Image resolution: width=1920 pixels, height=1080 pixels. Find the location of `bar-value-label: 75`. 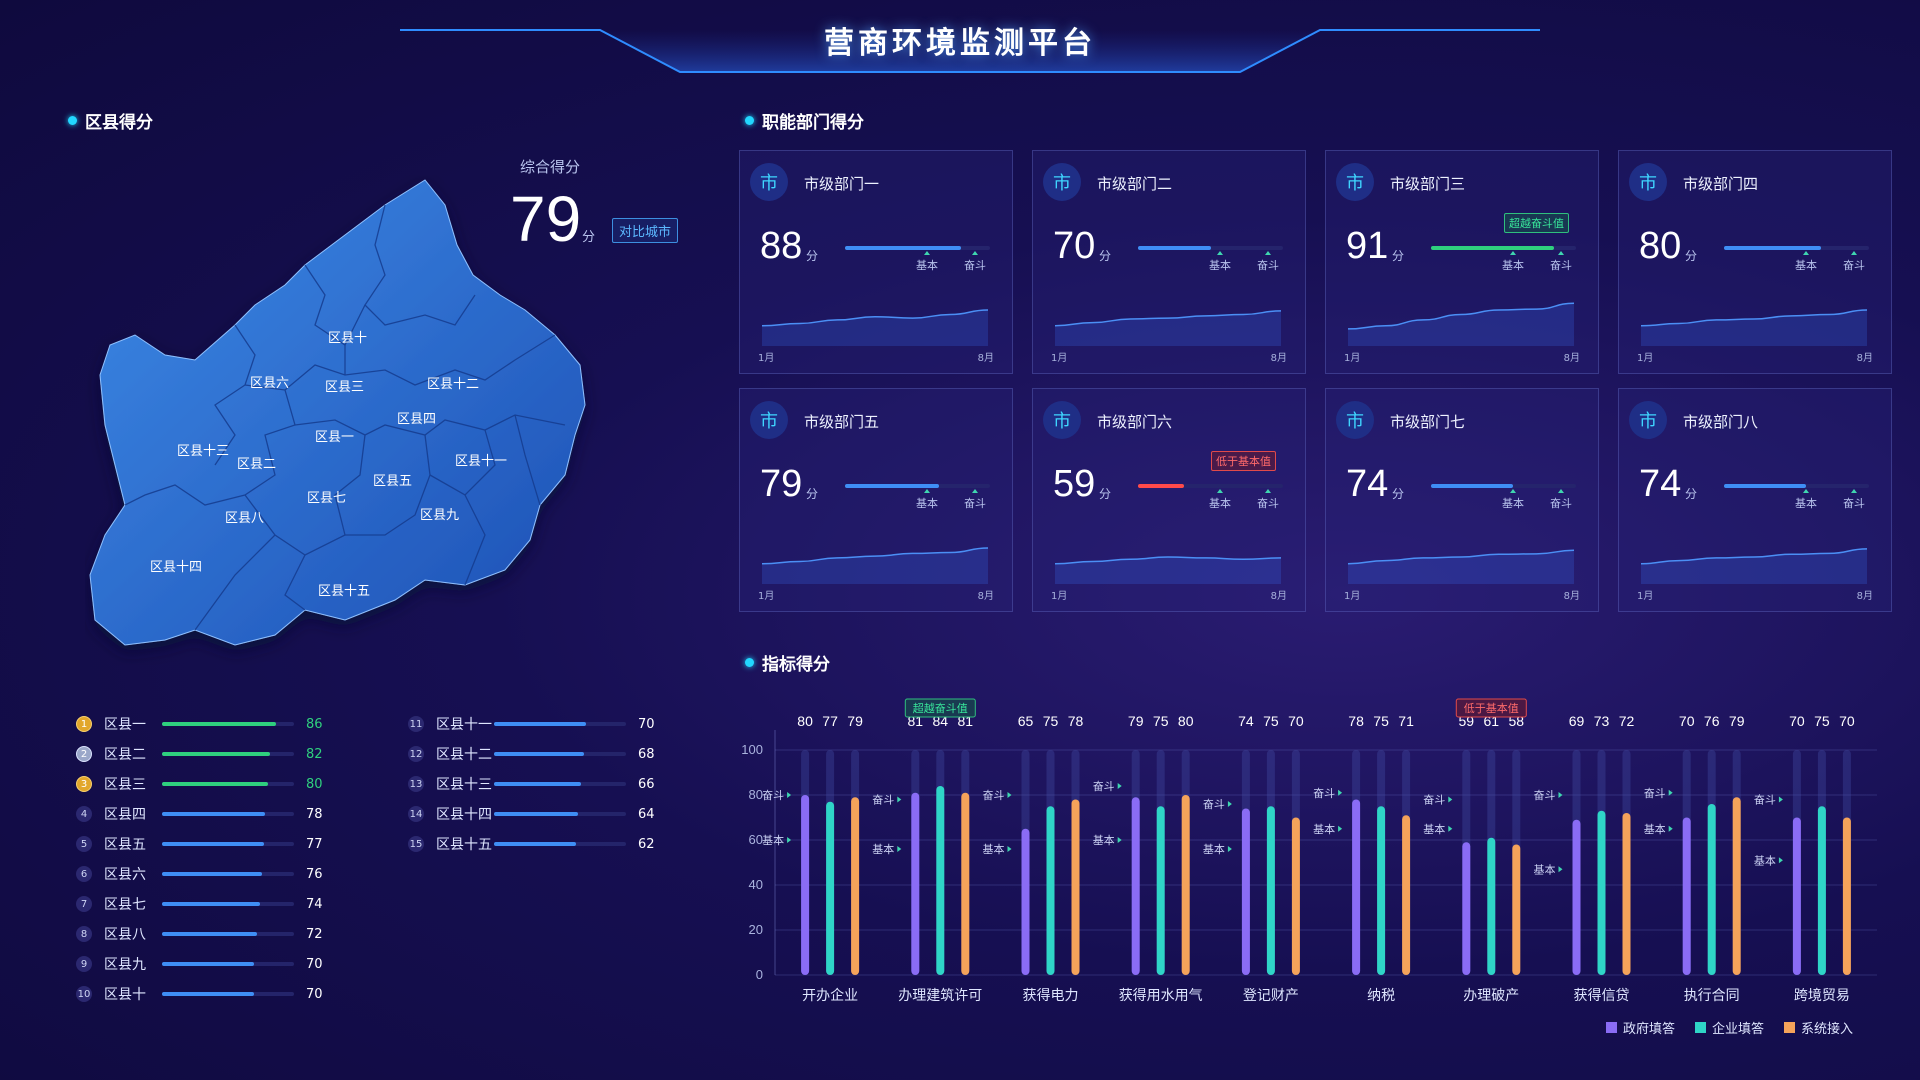

bar-value-label: 75 is located at coordinates (1822, 721).